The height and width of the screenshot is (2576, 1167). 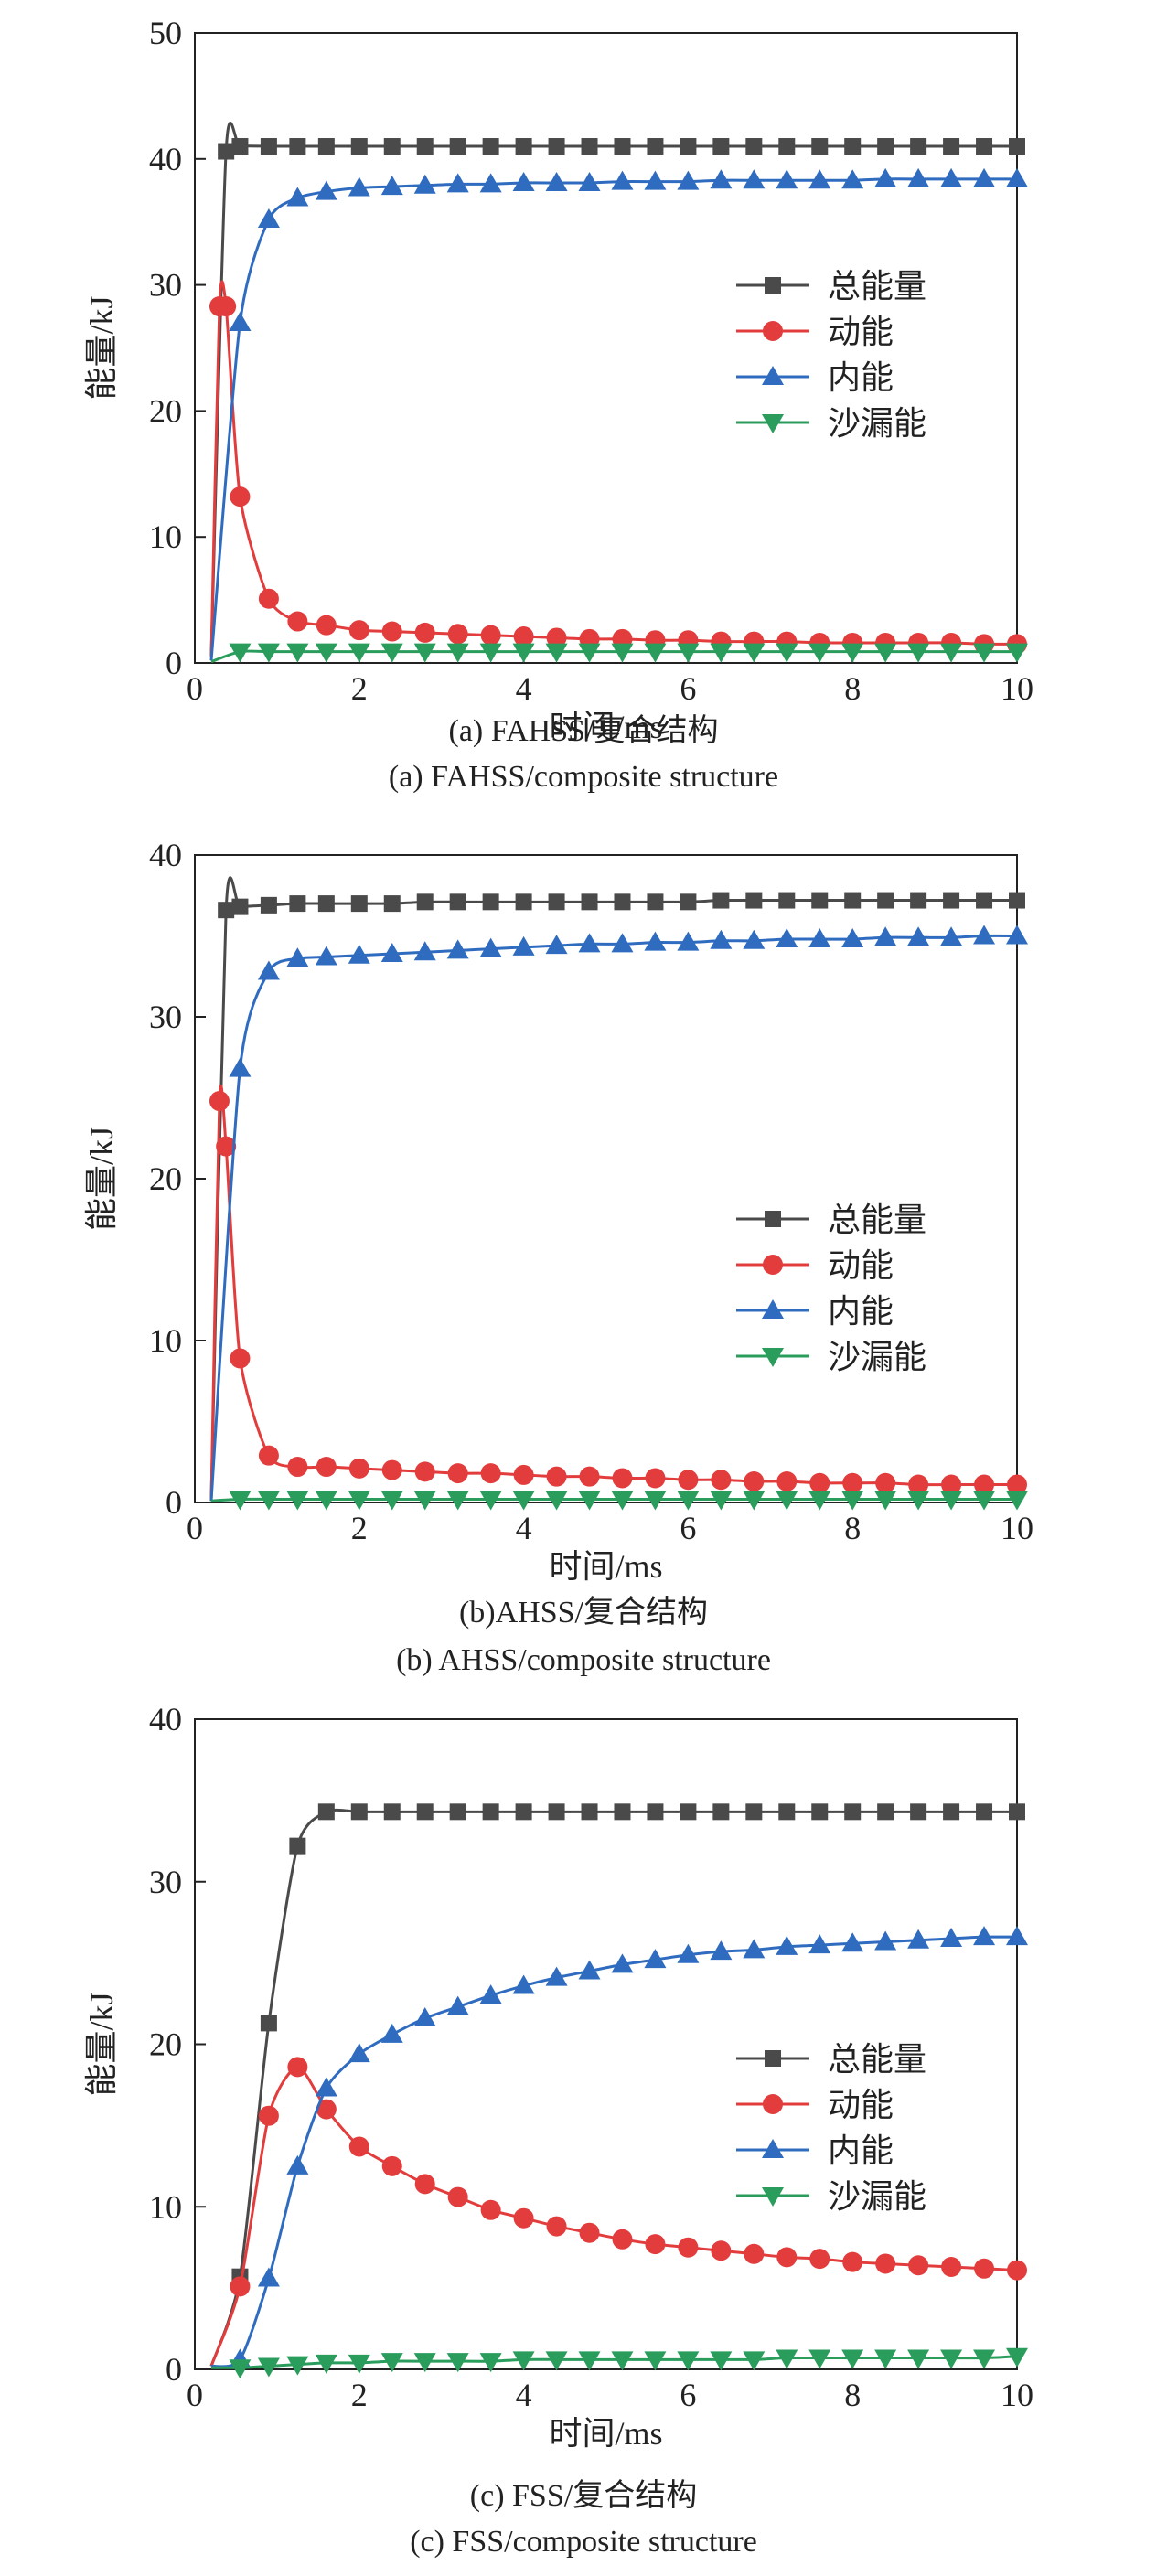 What do you see at coordinates (1017, 2395) in the screenshot?
I see `chart-c-x-tick-label: 10` at bounding box center [1017, 2395].